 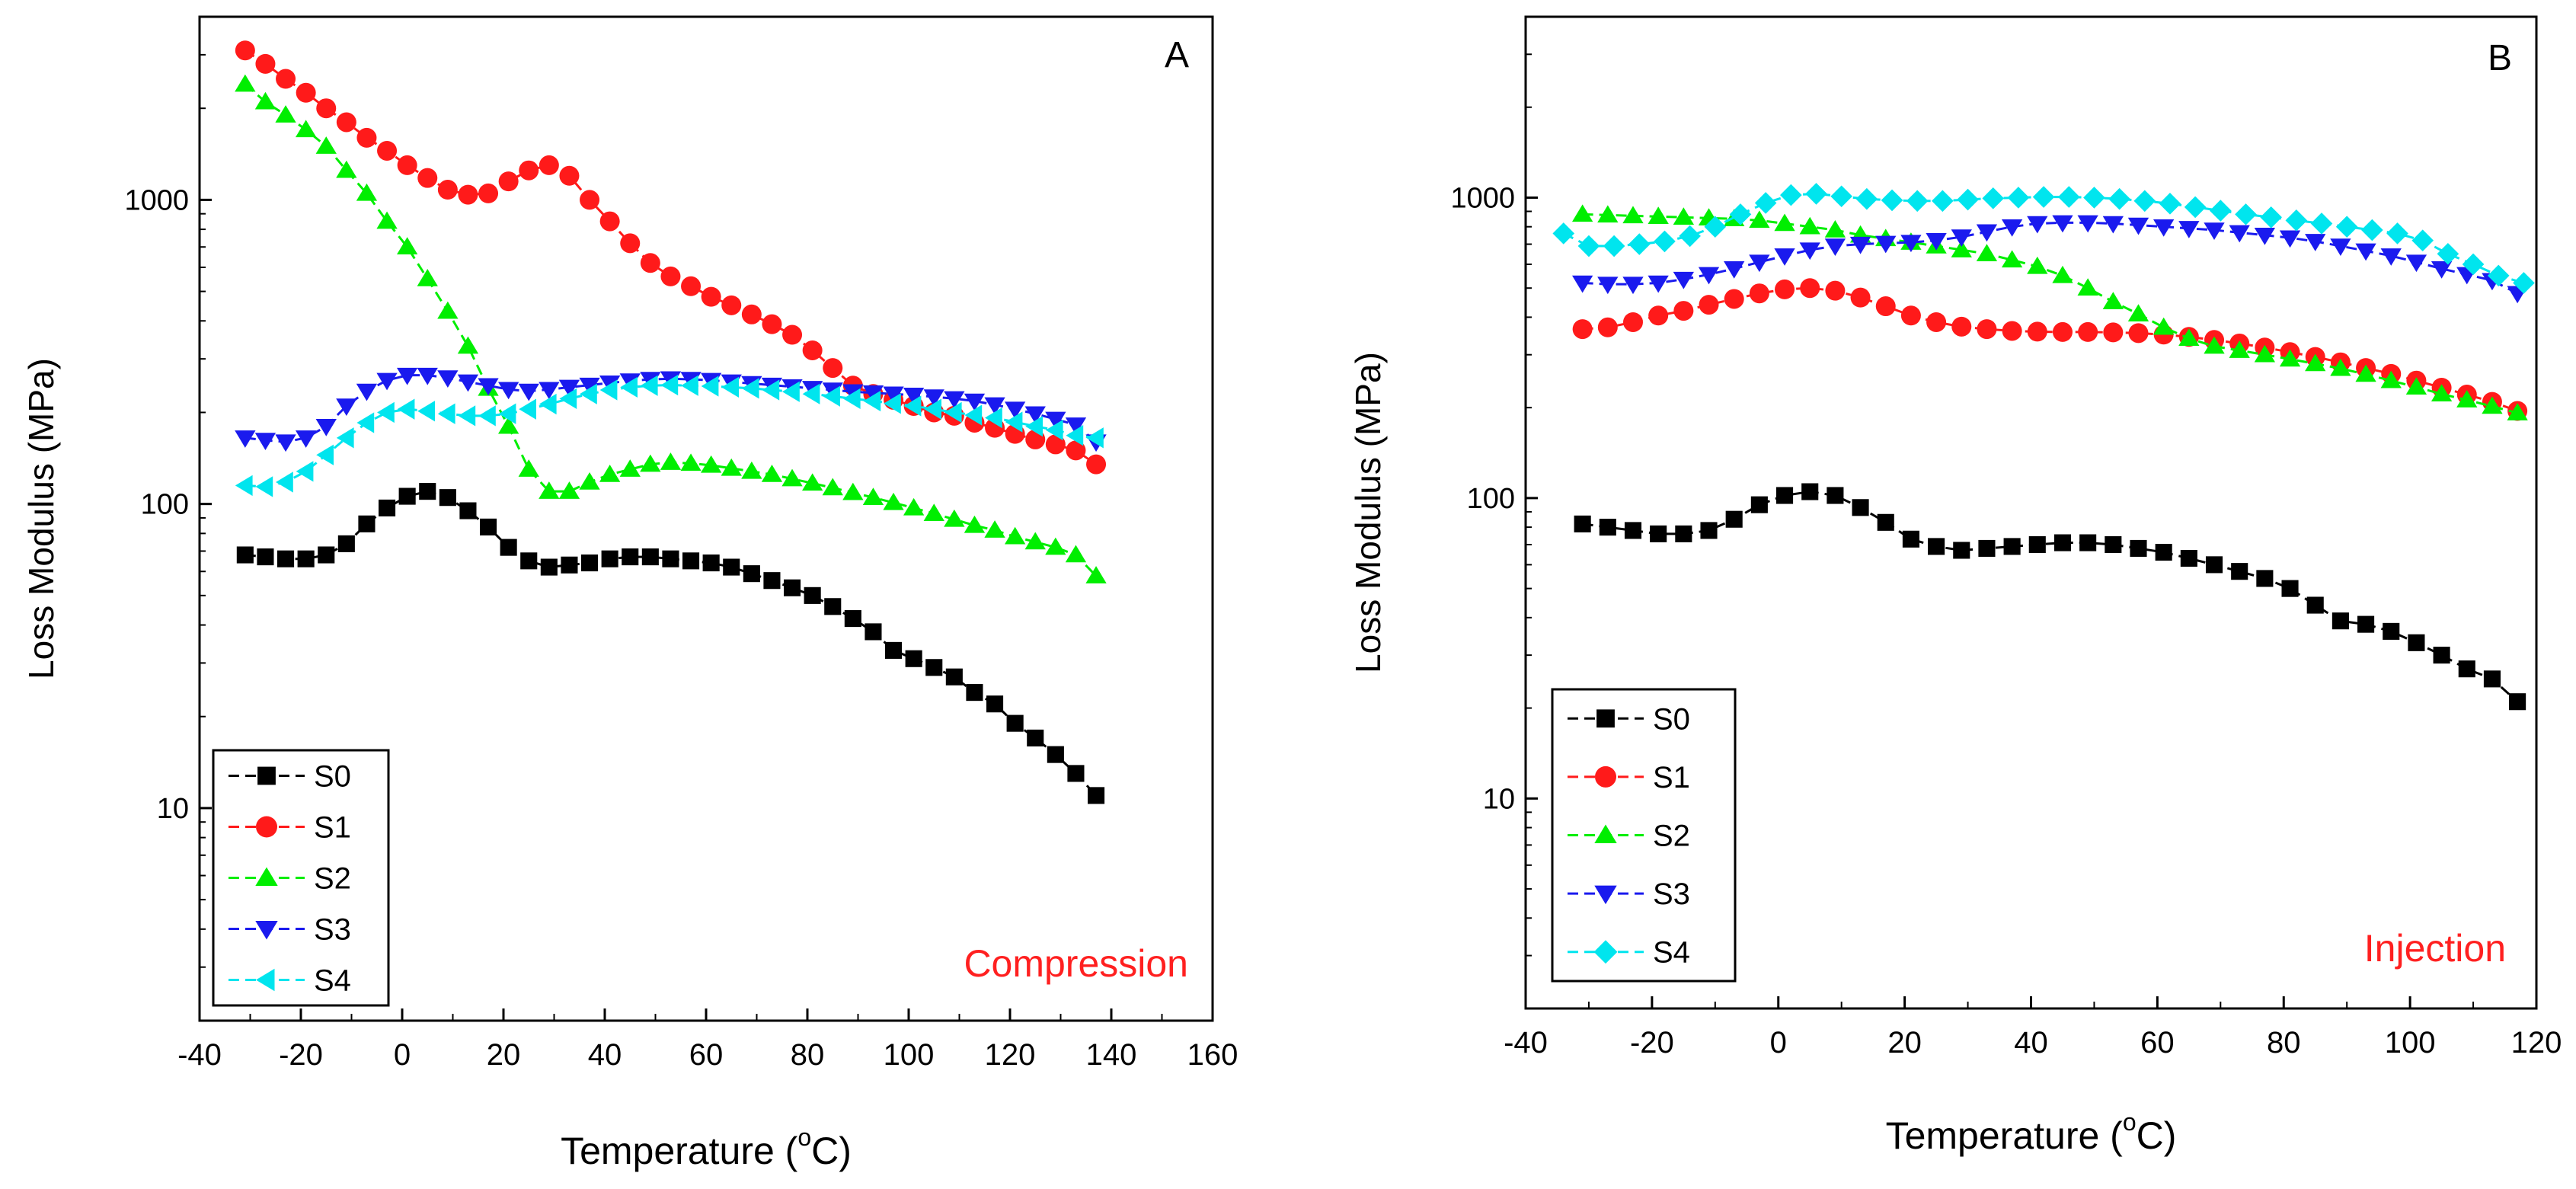 What do you see at coordinates (266, 775) in the screenshot?
I see `legend-marker-s0` at bounding box center [266, 775].